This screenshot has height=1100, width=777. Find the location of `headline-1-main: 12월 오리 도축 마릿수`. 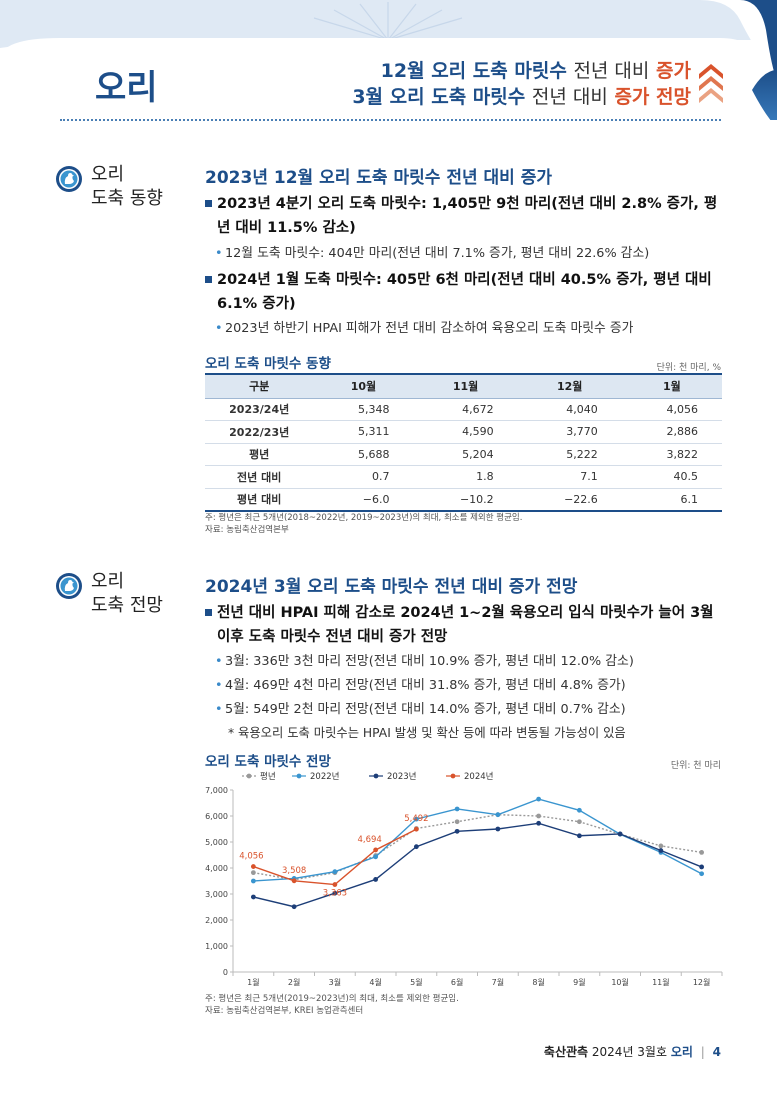

headline-1-main: 12월 오리 도축 마릿수 is located at coordinates (473, 71).